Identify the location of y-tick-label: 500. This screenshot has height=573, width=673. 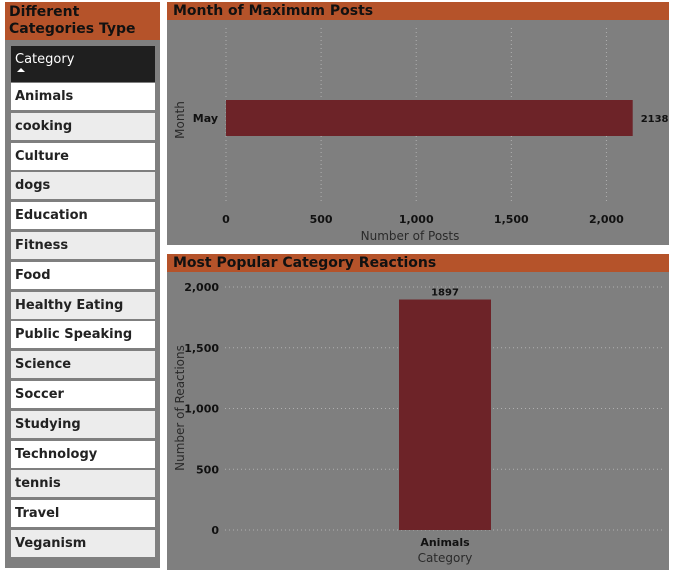
(207, 469).